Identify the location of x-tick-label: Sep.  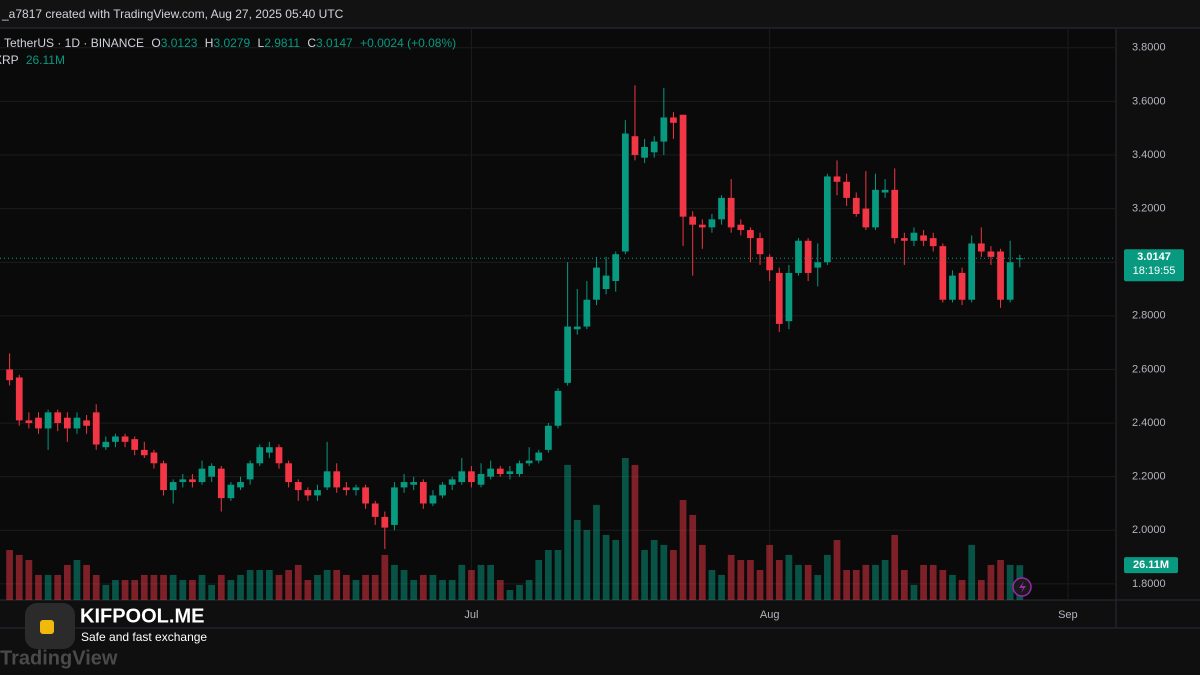
(1068, 615).